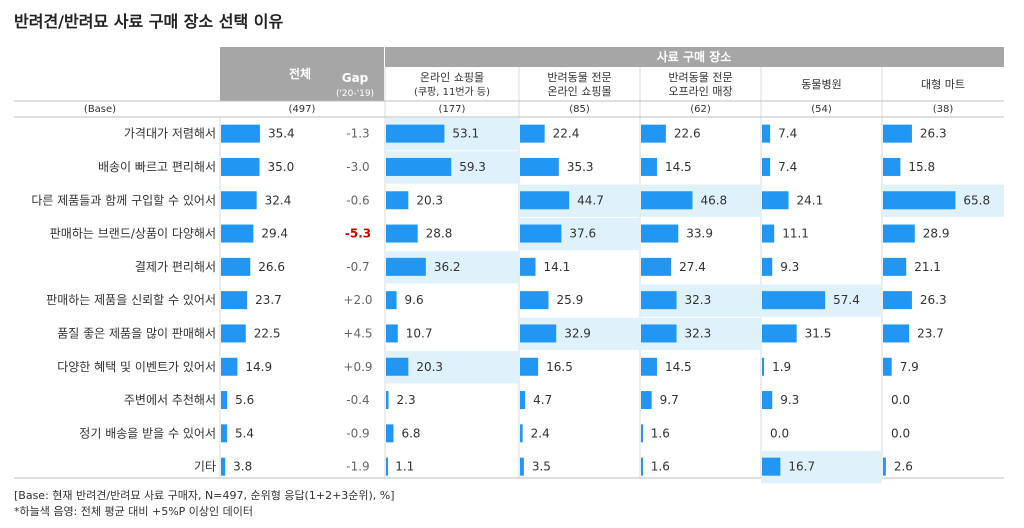 Image resolution: width=1024 pixels, height=528 pixels. What do you see at coordinates (976, 200) in the screenshot?
I see `series-value: 65.8` at bounding box center [976, 200].